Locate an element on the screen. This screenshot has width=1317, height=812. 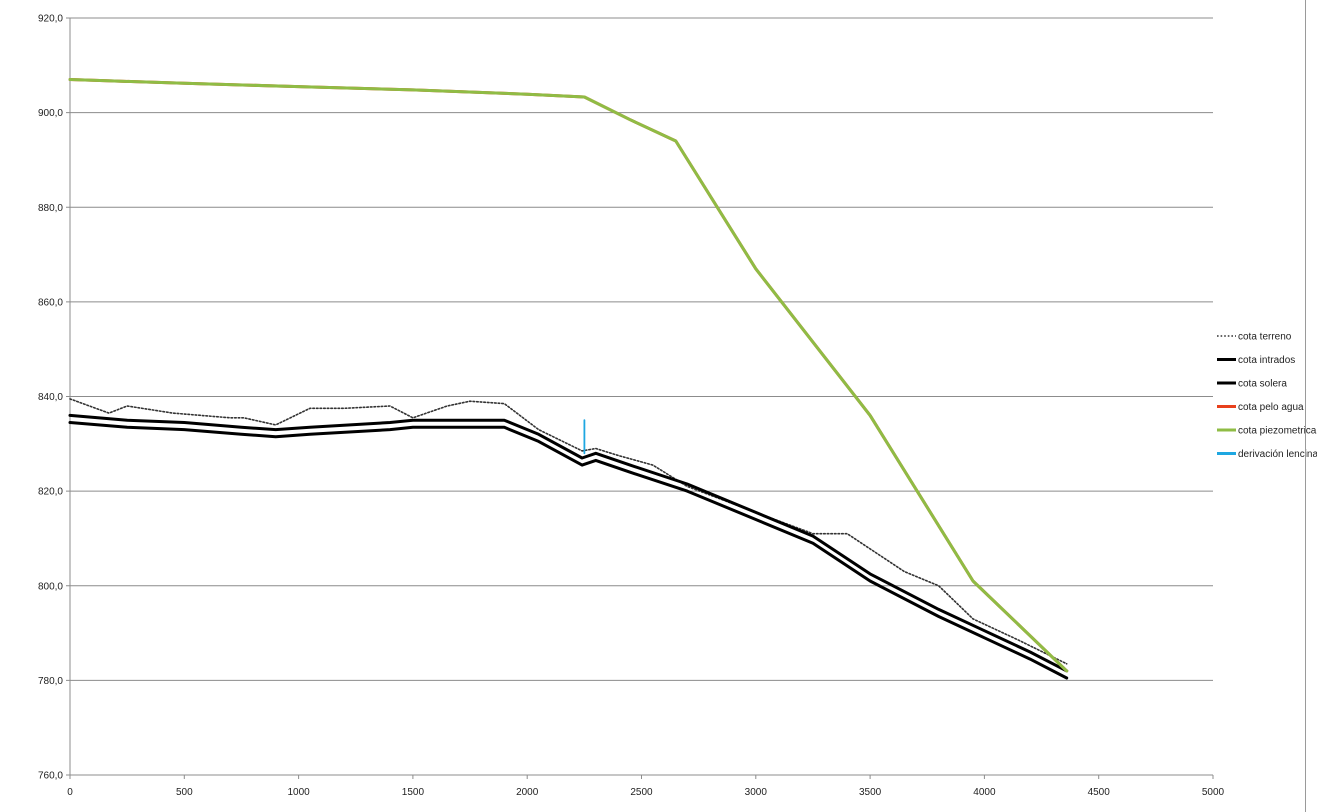
y-tick-label: 780,0 is located at coordinates (50, 681).